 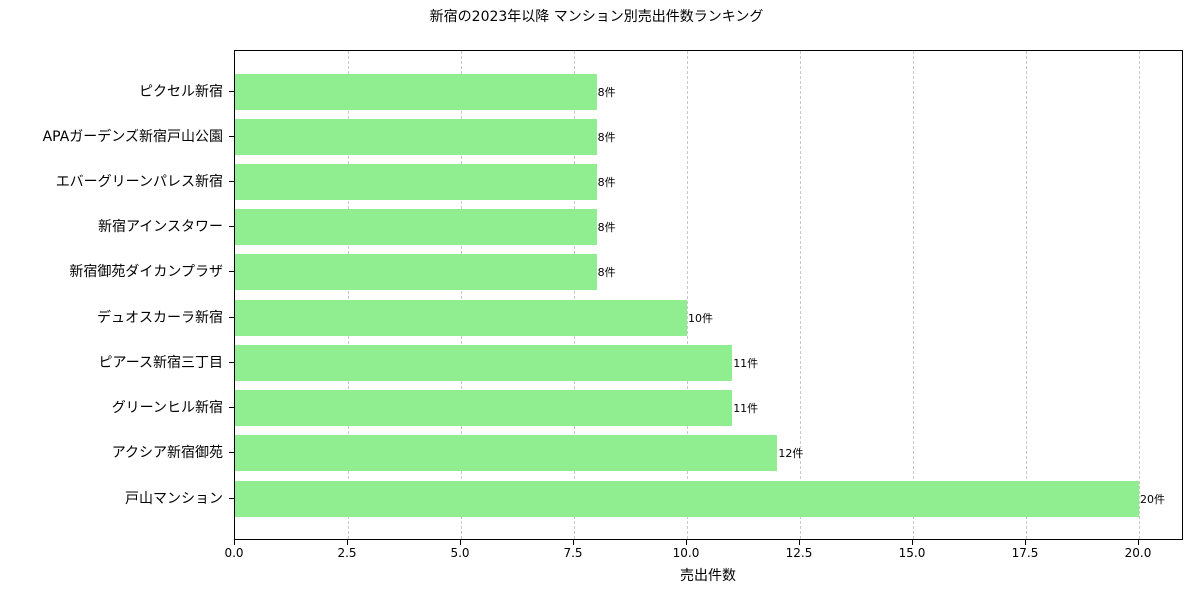 I want to click on y-tick-label: ピクセル新宿, so click(x=181, y=92).